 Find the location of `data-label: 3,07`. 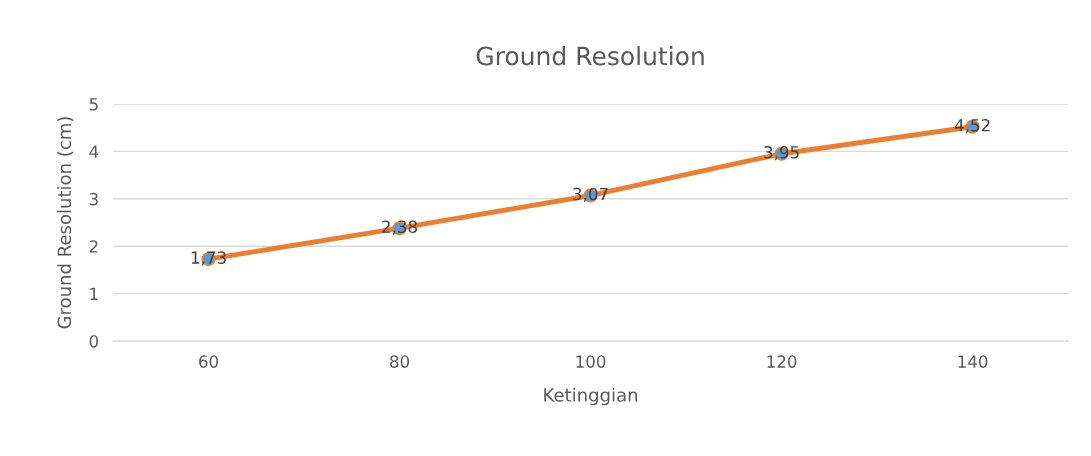

data-label: 3,07 is located at coordinates (590, 195).